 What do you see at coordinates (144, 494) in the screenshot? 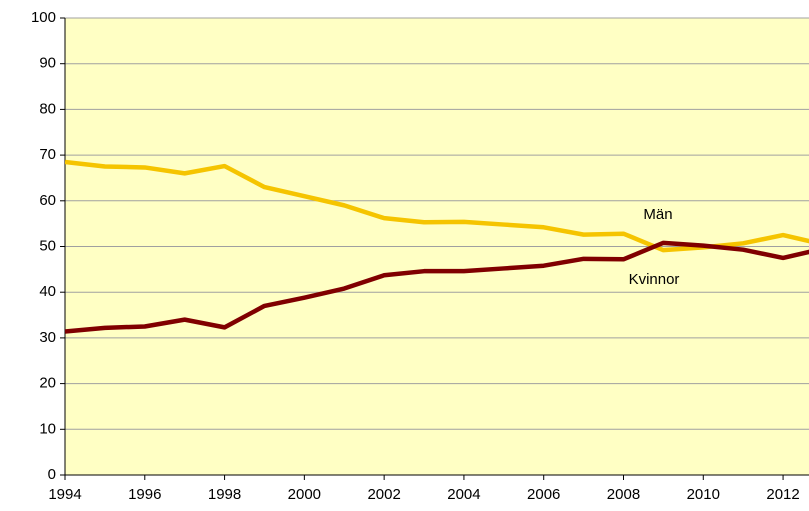
I see `x-tick-label: 1996` at bounding box center [144, 494].